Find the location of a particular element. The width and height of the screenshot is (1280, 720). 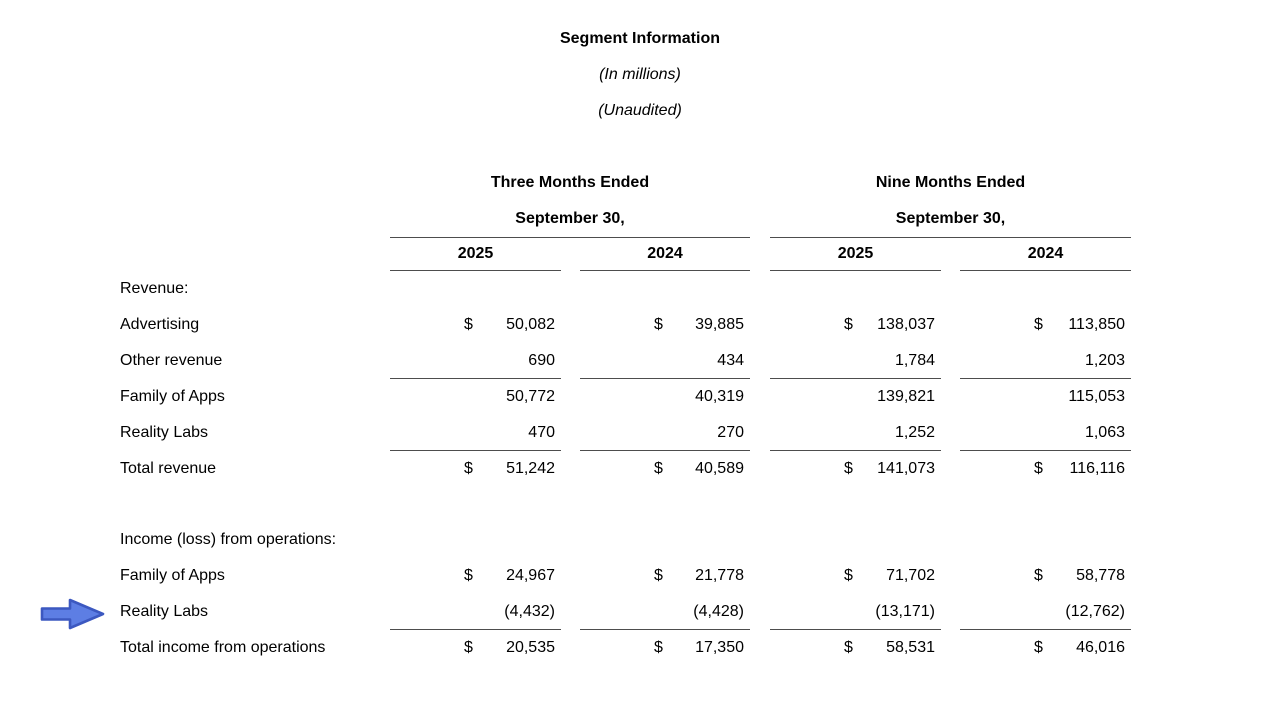

amount-value: (12,762) is located at coordinates (1095, 611).